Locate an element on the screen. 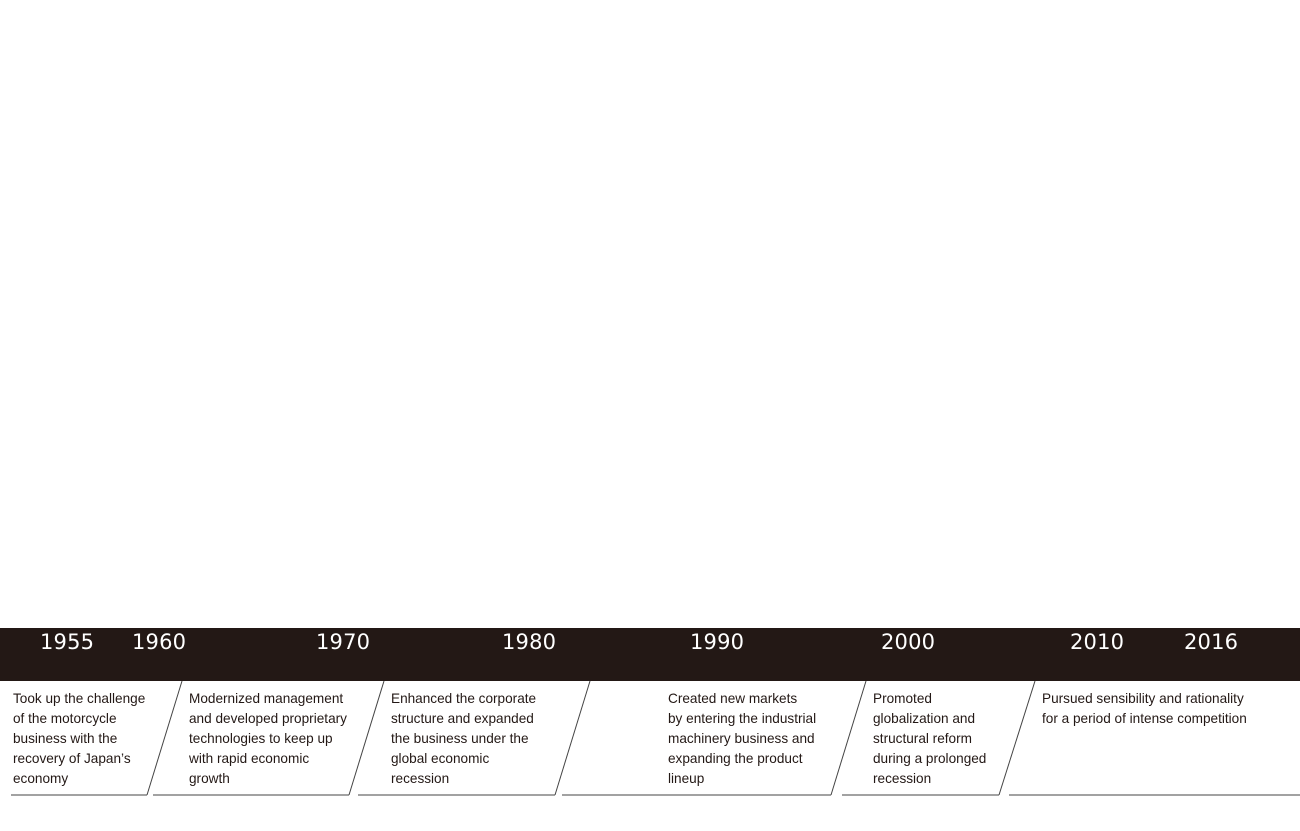 This screenshot has width=1300, height=831. era-line: Pursued sensibility and rationality is located at coordinates (1143, 698).